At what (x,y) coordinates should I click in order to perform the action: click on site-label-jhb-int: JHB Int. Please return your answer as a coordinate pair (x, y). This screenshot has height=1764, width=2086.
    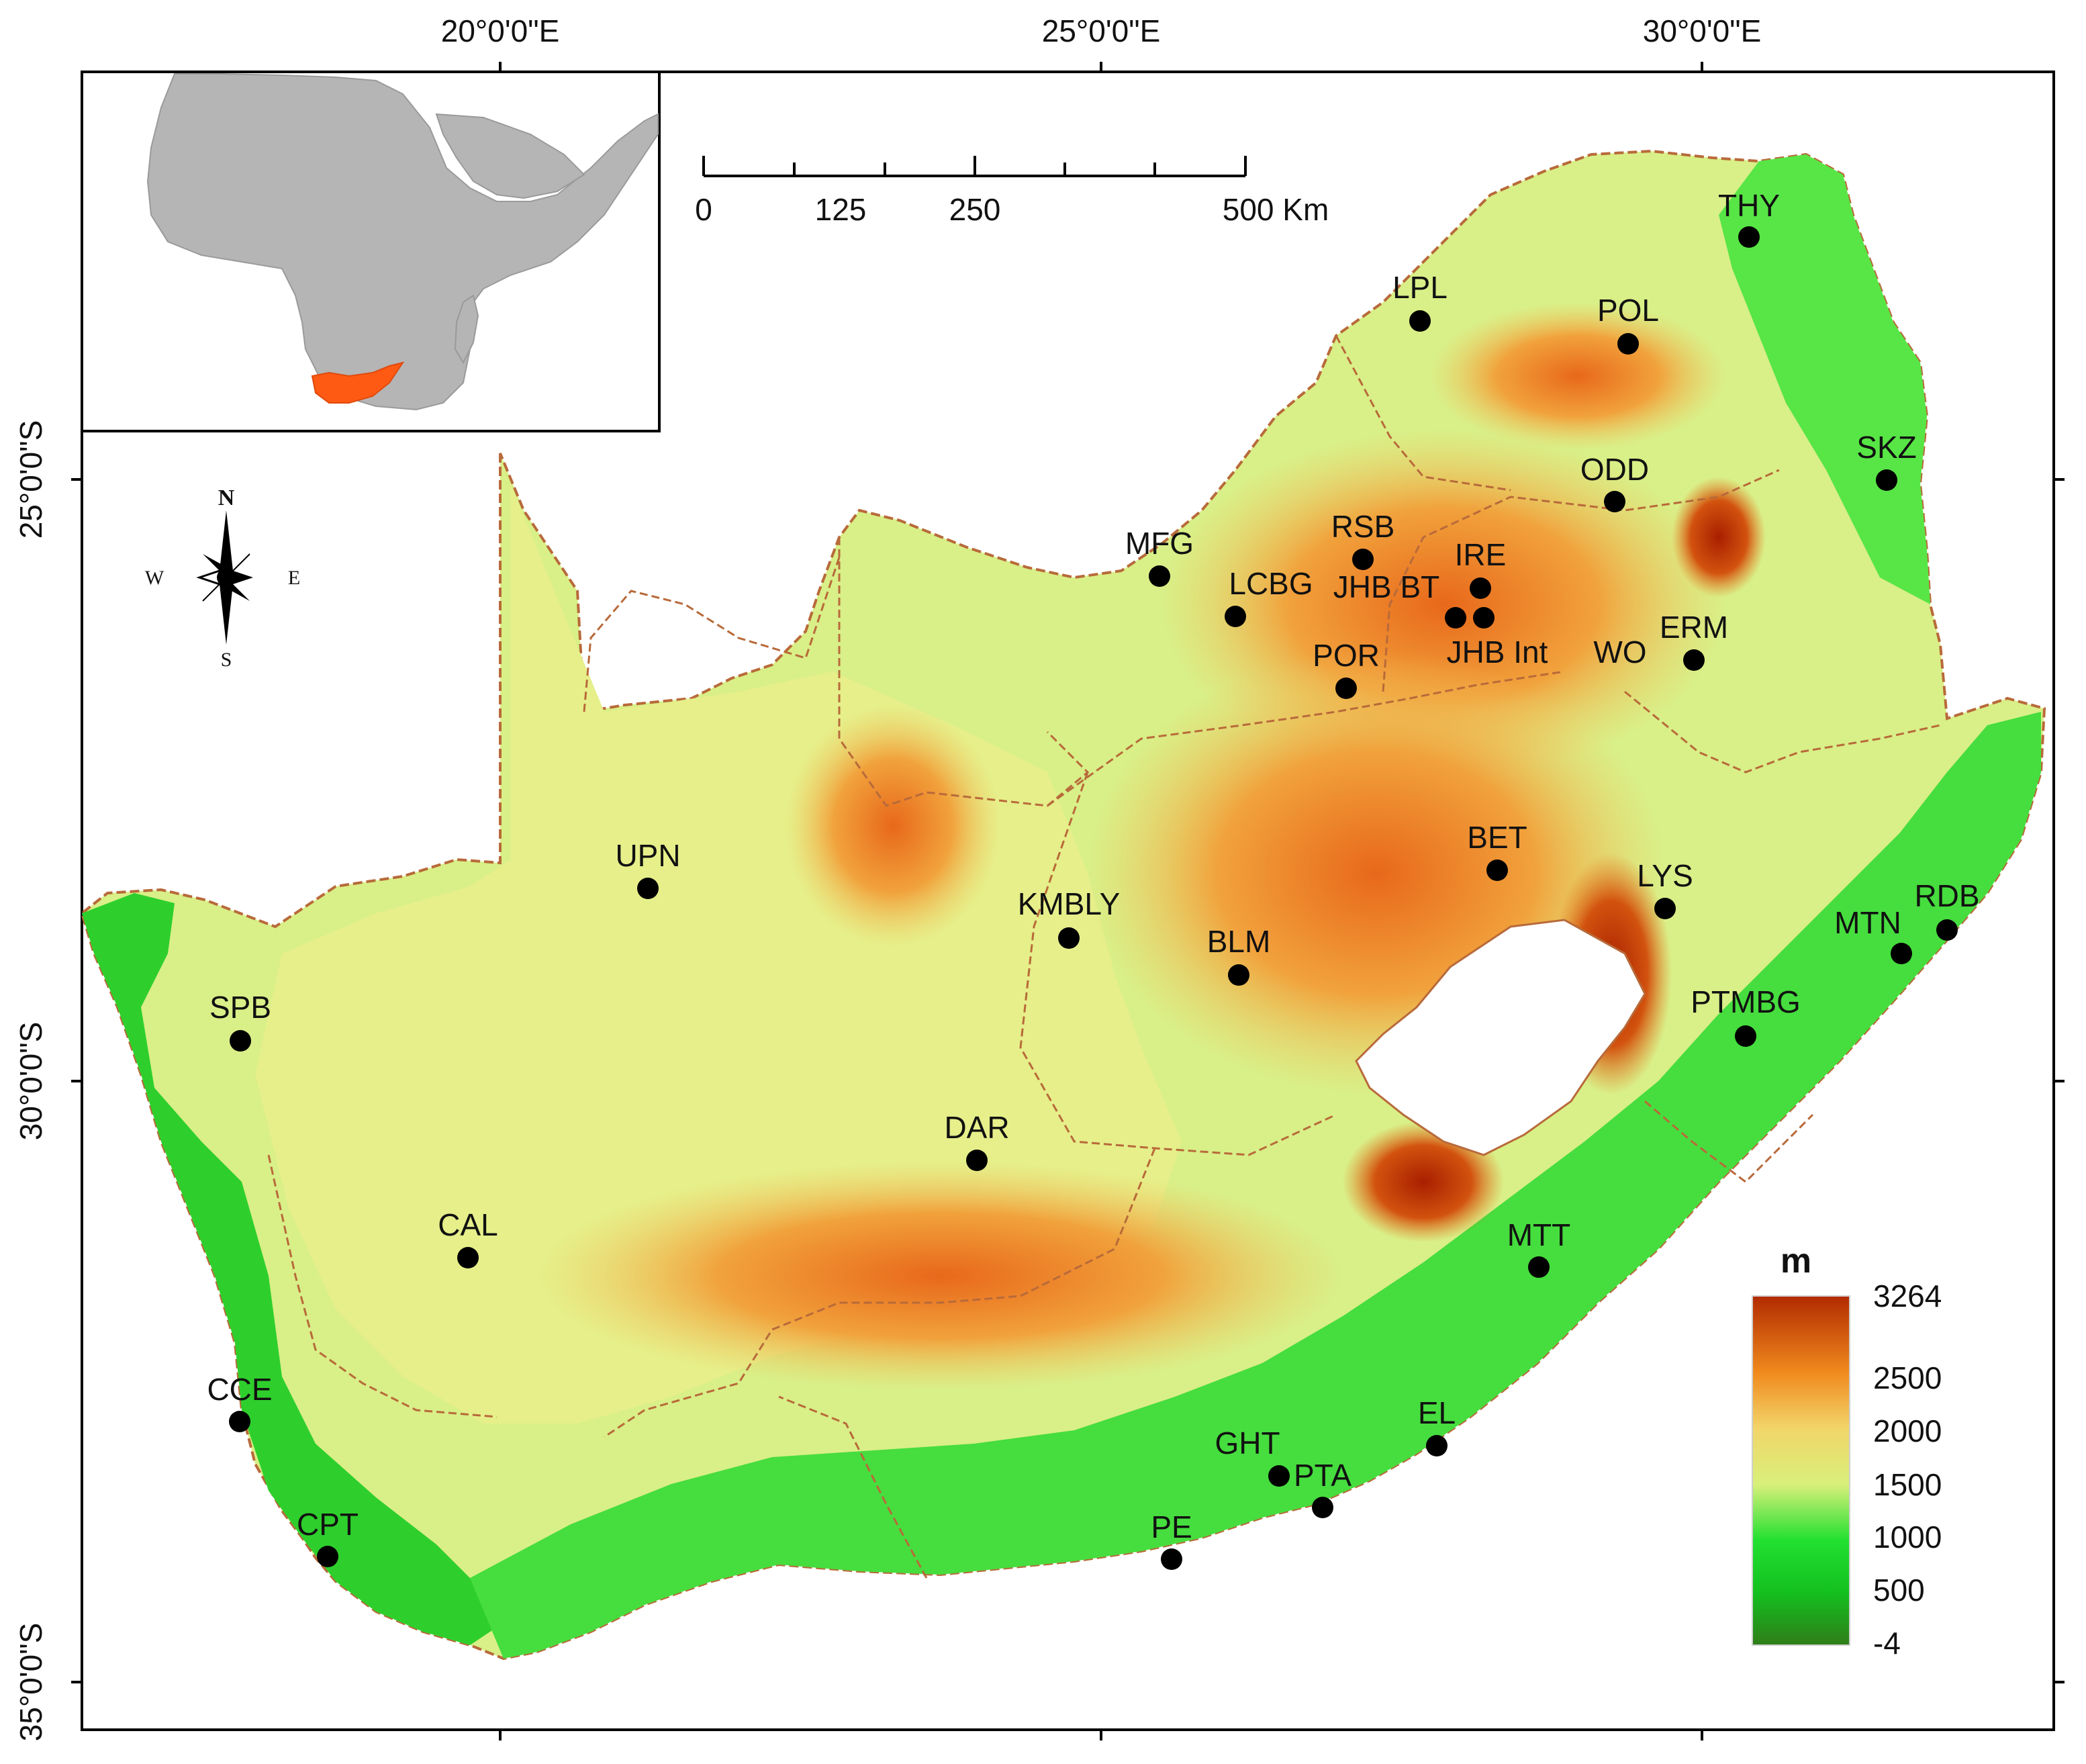
    Looking at the image, I should click on (1497, 652).